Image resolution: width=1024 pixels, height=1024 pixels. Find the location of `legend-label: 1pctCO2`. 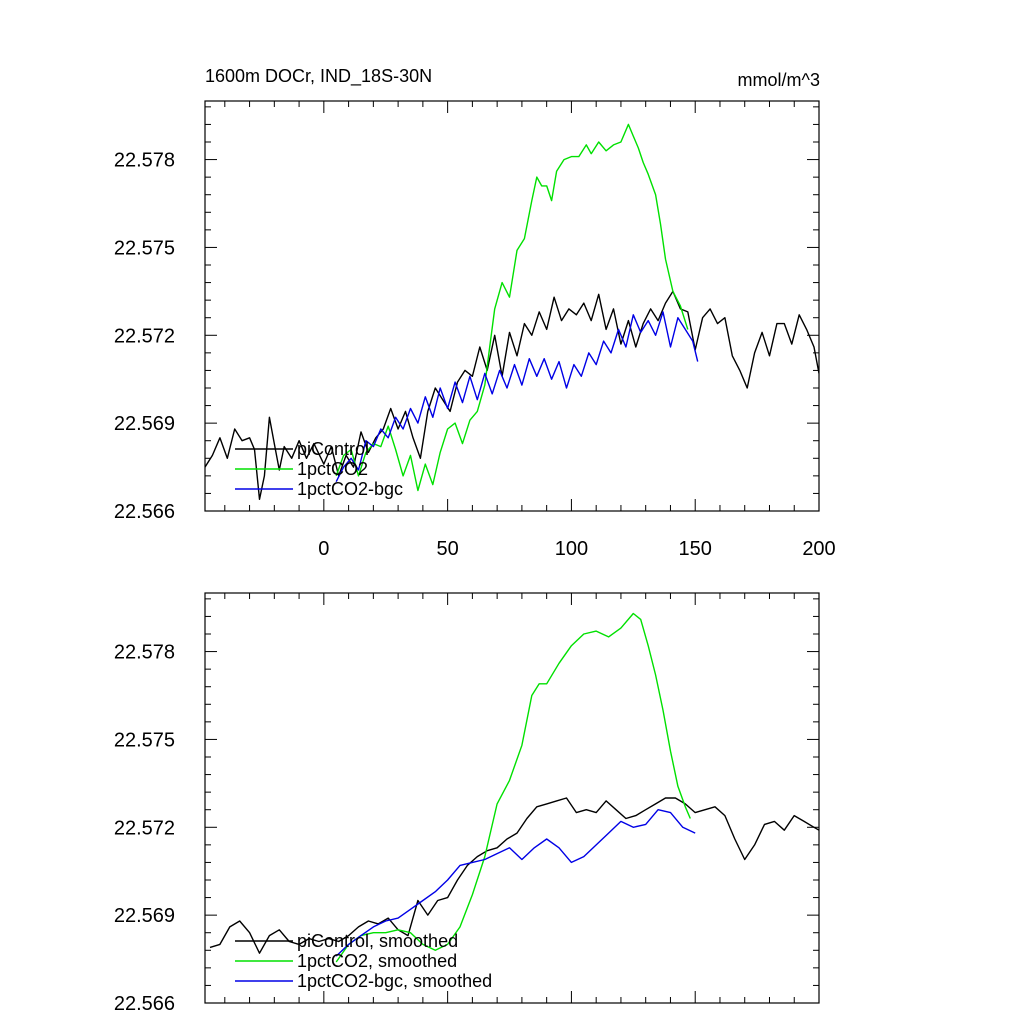

legend-label: 1pctCO2 is located at coordinates (332, 469).